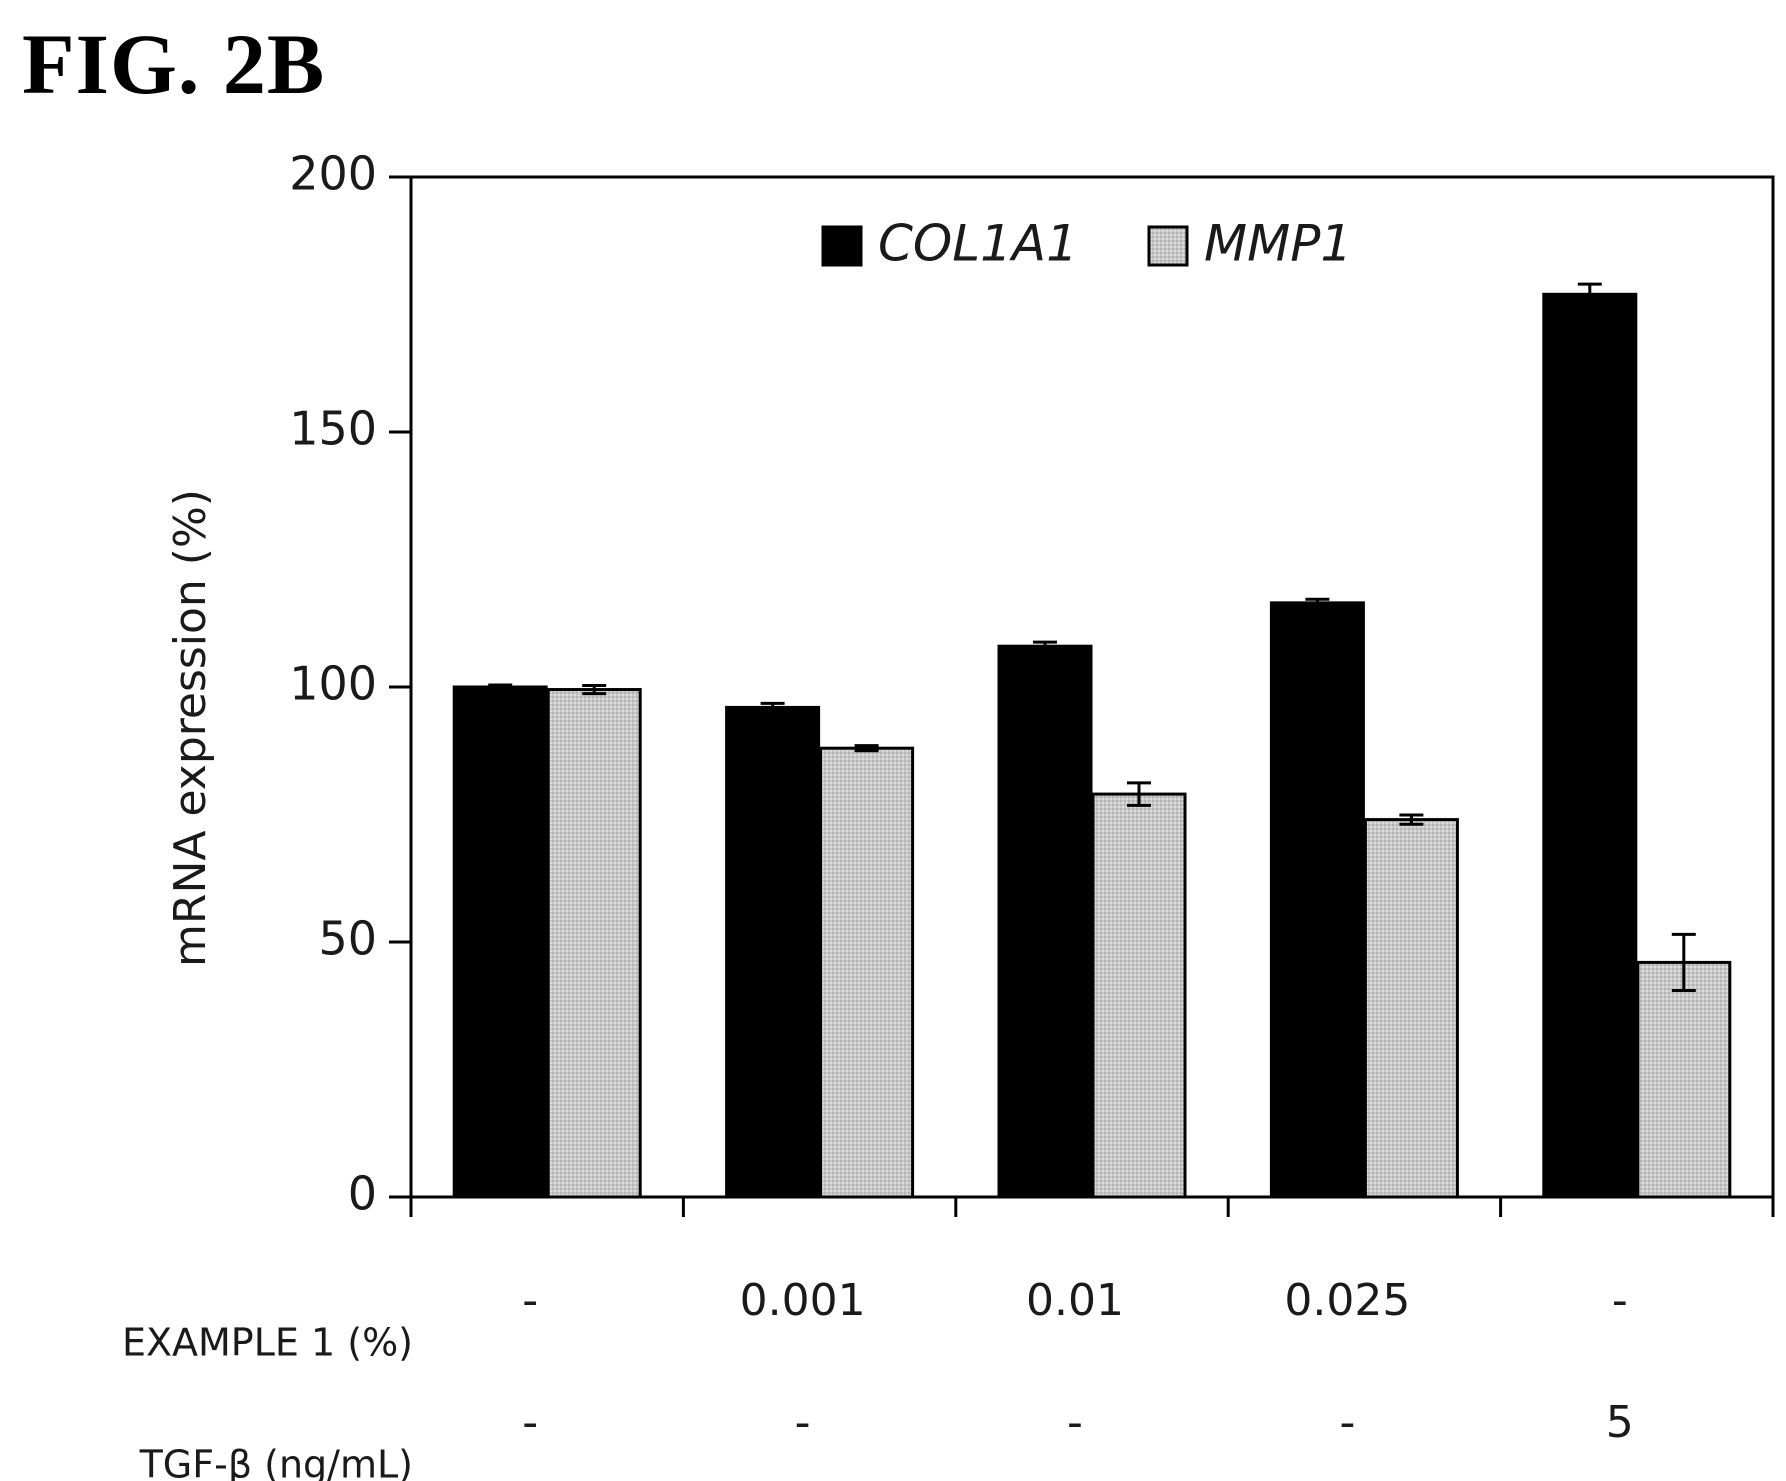 The height and width of the screenshot is (1481, 1786). What do you see at coordinates (1620, 1422) in the screenshot?
I see `condition-value-r2-c5: 5` at bounding box center [1620, 1422].